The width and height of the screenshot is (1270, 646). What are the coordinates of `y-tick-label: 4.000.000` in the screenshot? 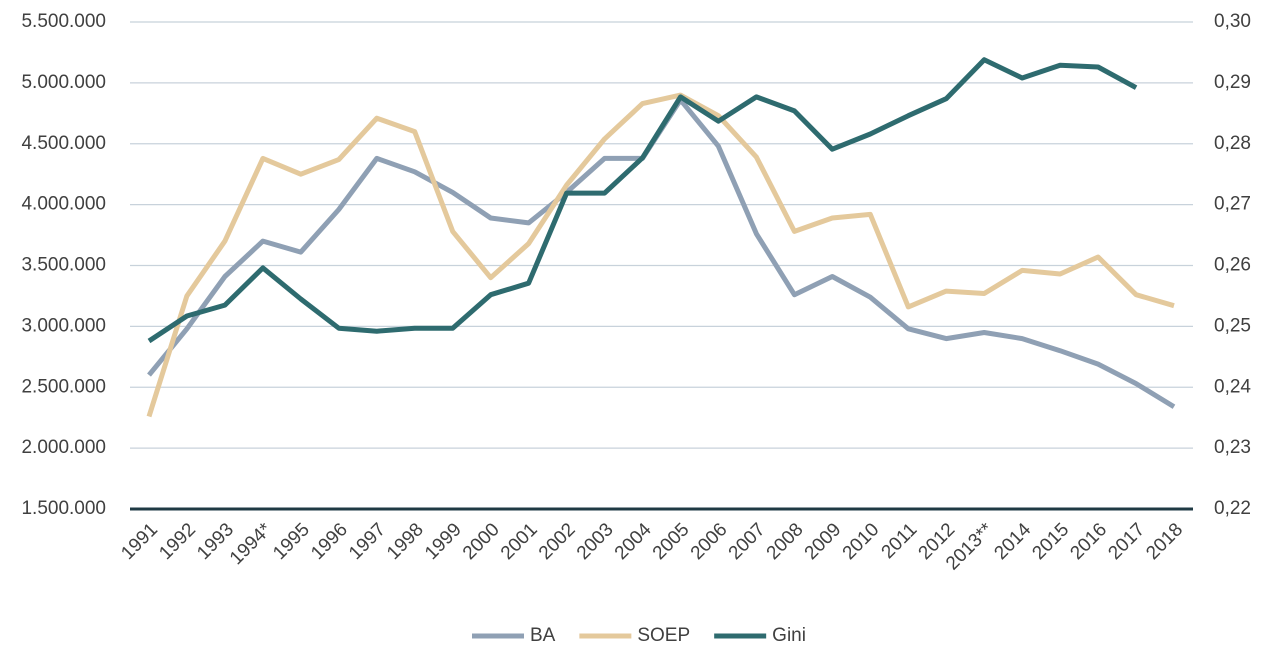 It's located at (63, 204).